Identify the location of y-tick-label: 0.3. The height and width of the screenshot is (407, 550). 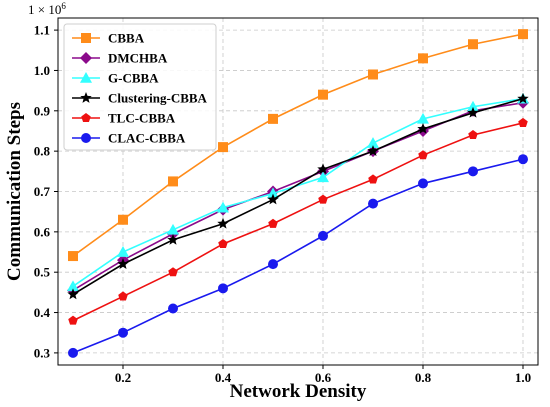
(42, 352).